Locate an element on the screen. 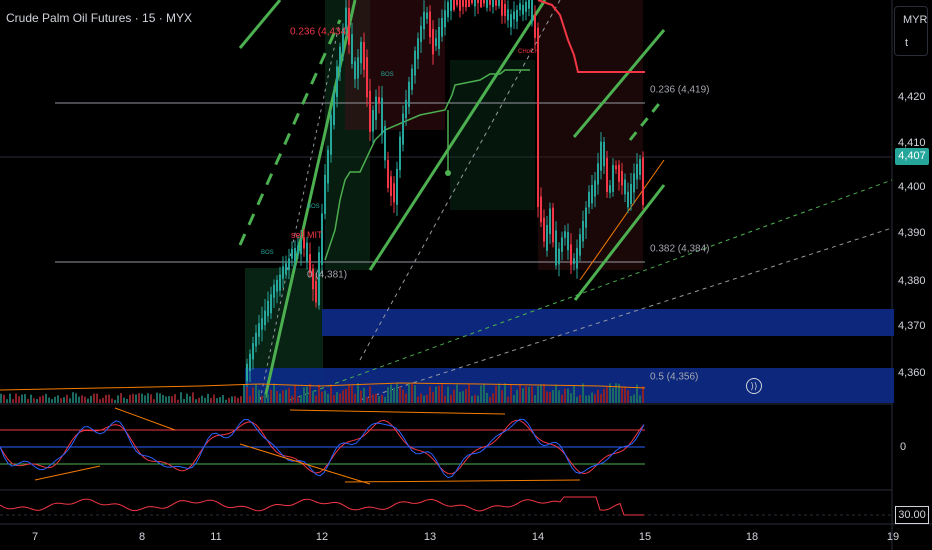 This screenshot has width=932, height=550. green-zone is located at coordinates (492, 135).